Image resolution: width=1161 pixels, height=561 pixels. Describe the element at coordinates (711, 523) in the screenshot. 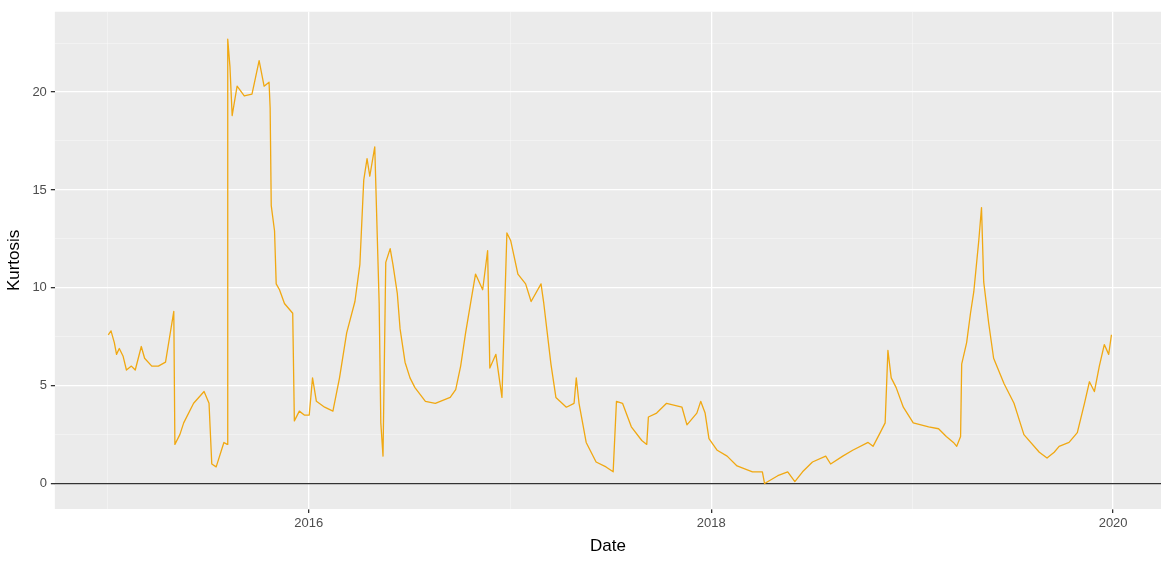

I see `x-tick-label: 2018` at that location.